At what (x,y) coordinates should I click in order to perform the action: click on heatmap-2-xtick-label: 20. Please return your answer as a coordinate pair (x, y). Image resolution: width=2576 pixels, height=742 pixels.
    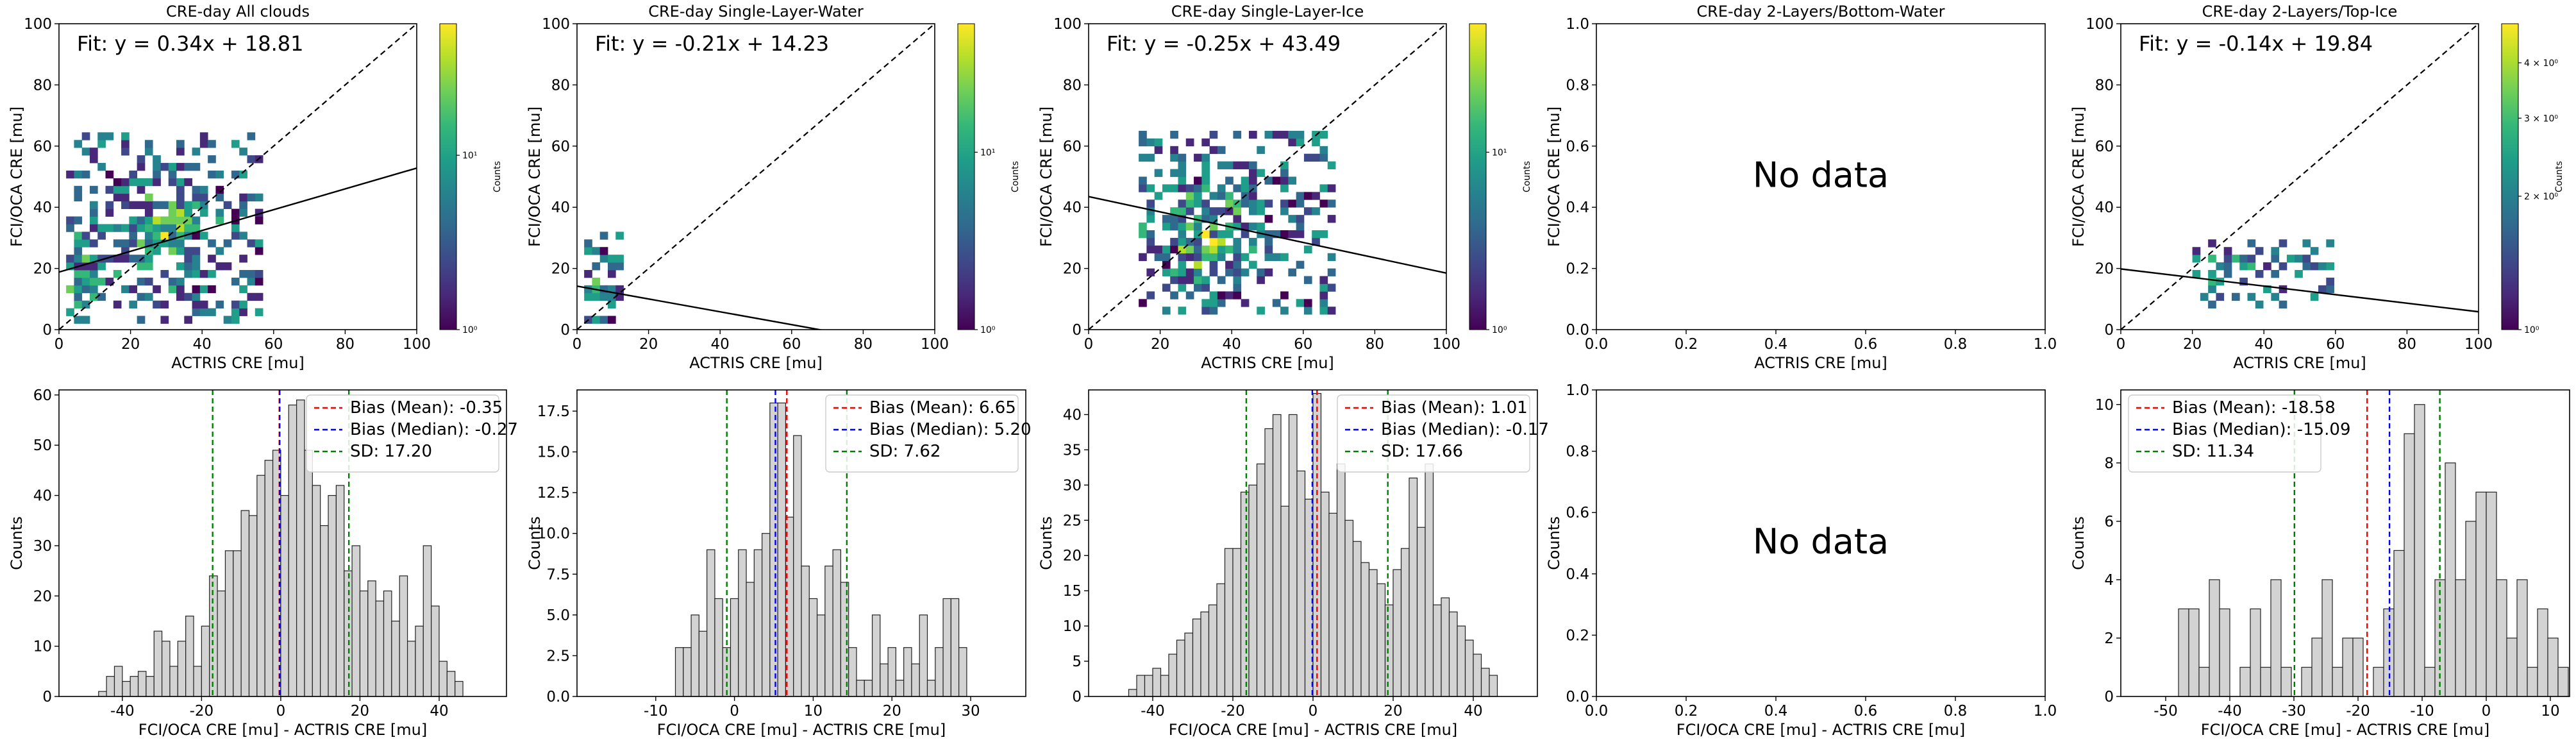
    Looking at the image, I should click on (648, 344).